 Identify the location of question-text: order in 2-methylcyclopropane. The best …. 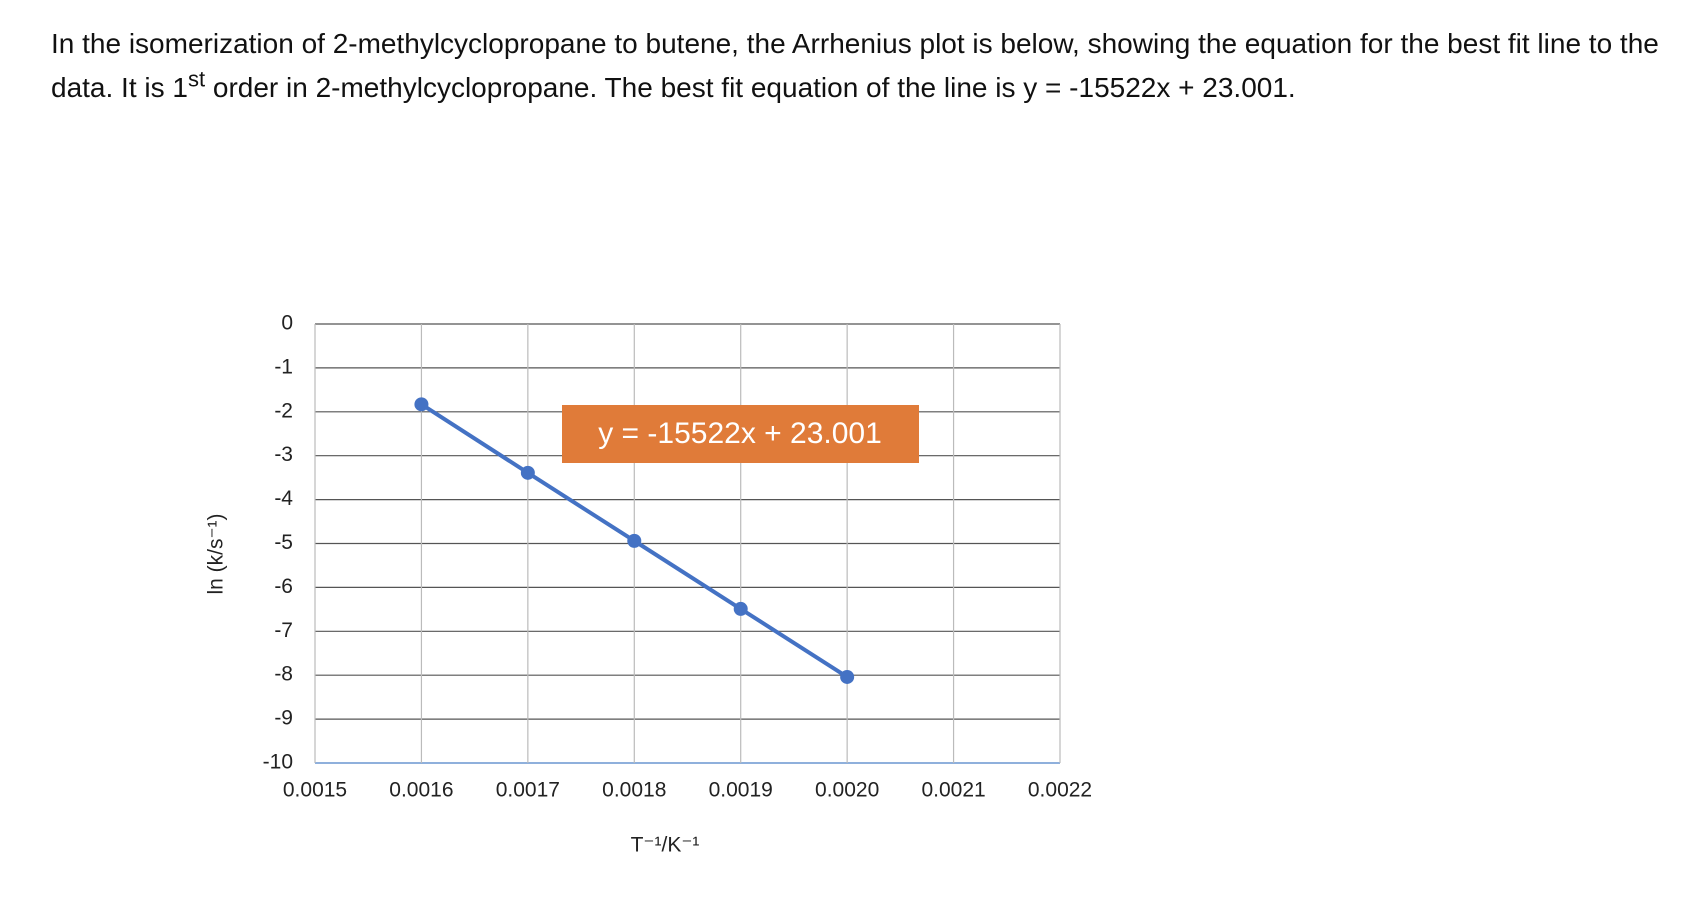
(750, 87).